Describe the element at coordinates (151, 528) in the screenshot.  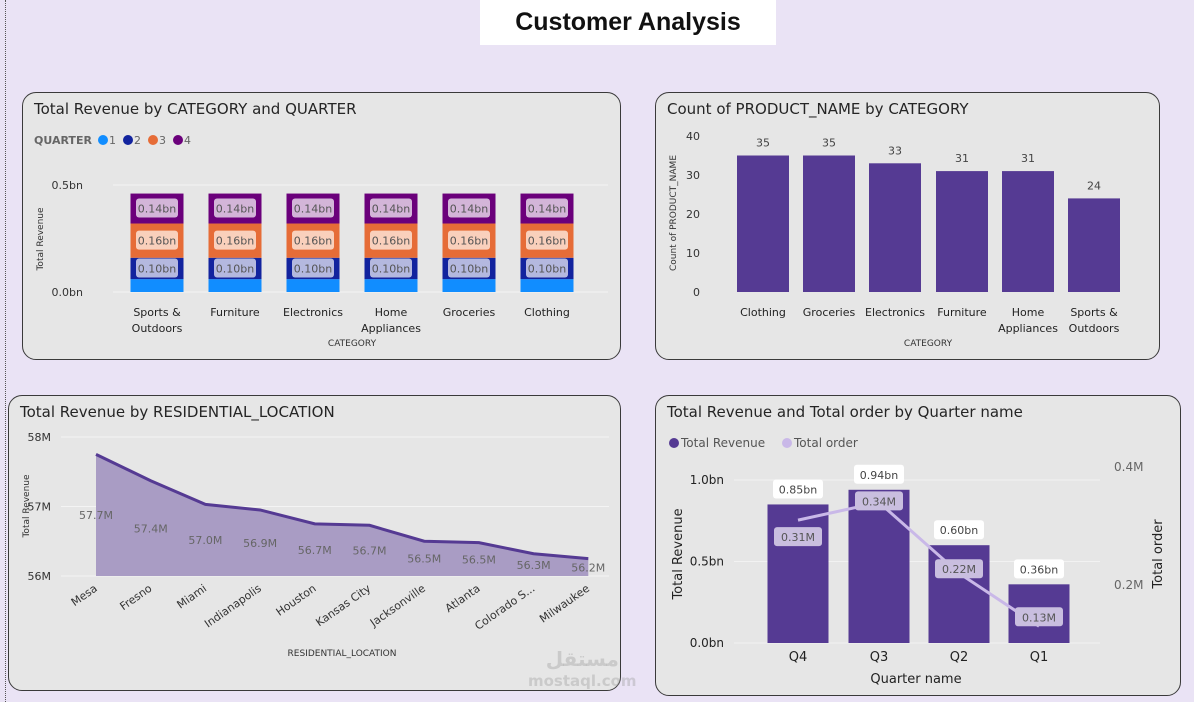
I see `data-label: 57.4M` at that location.